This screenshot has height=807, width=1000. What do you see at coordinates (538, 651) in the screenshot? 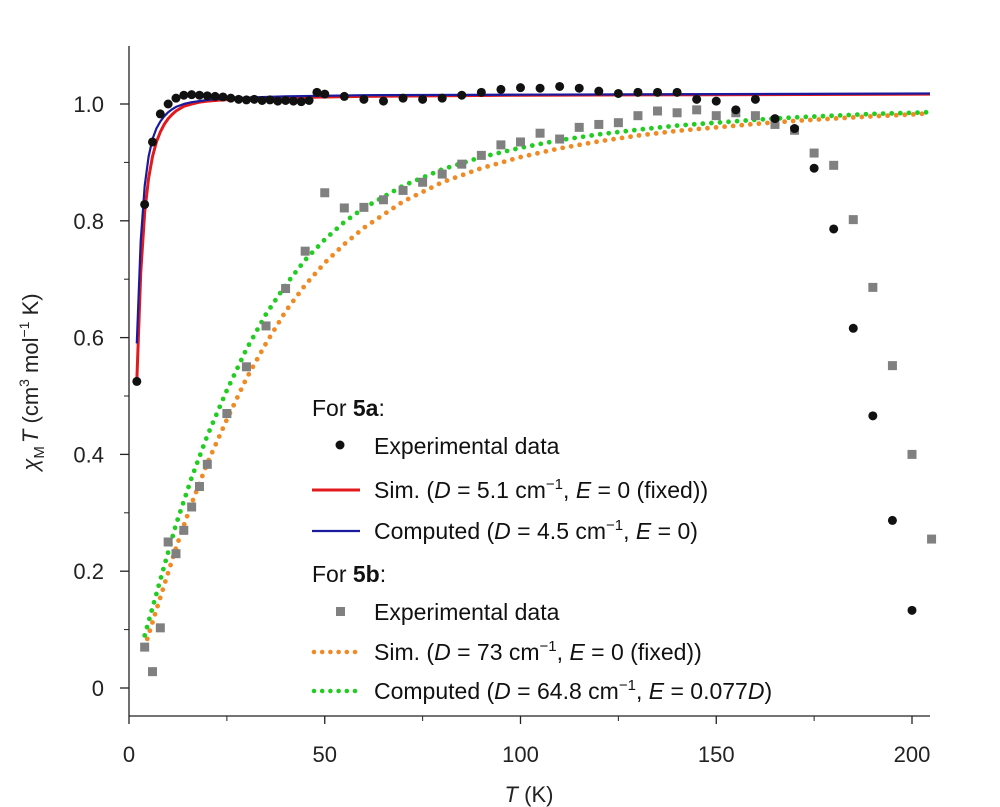
I see `legend-sim-5b: Sim. (D = 73 cm−1, E = 0 (fixed))` at bounding box center [538, 651].